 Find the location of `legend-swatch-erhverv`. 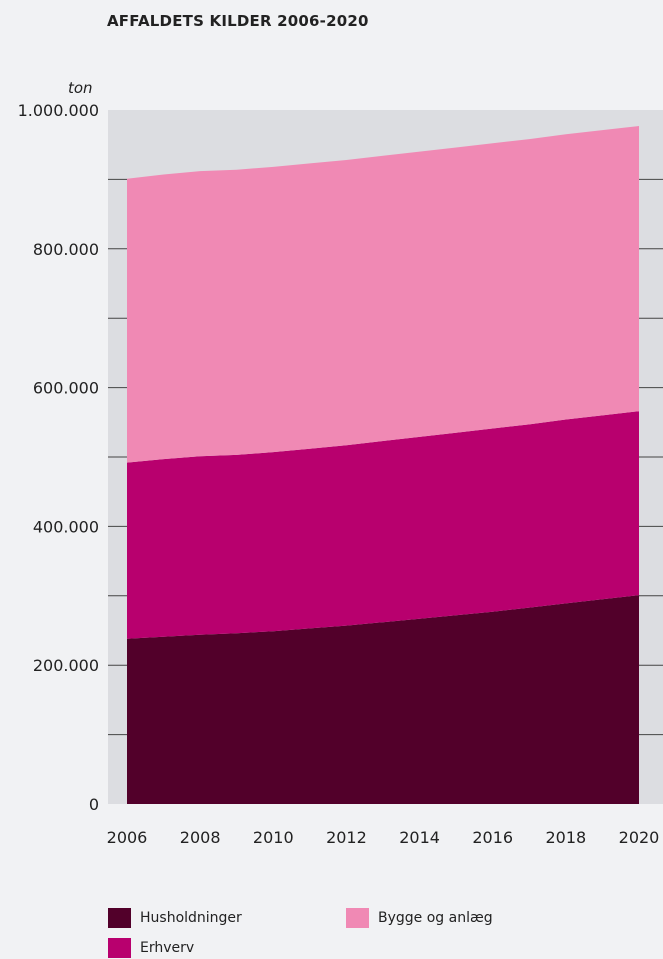

legend-swatch-erhverv is located at coordinates (119, 948).